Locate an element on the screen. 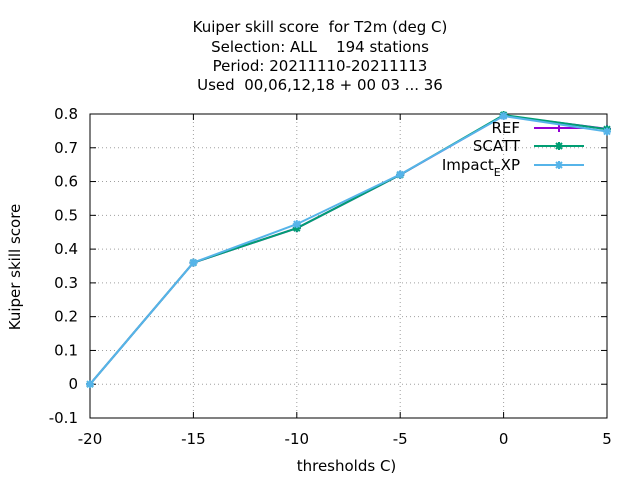 This screenshot has width=640, height=480. legend-entry-scatt: SCATT is located at coordinates (496, 146).